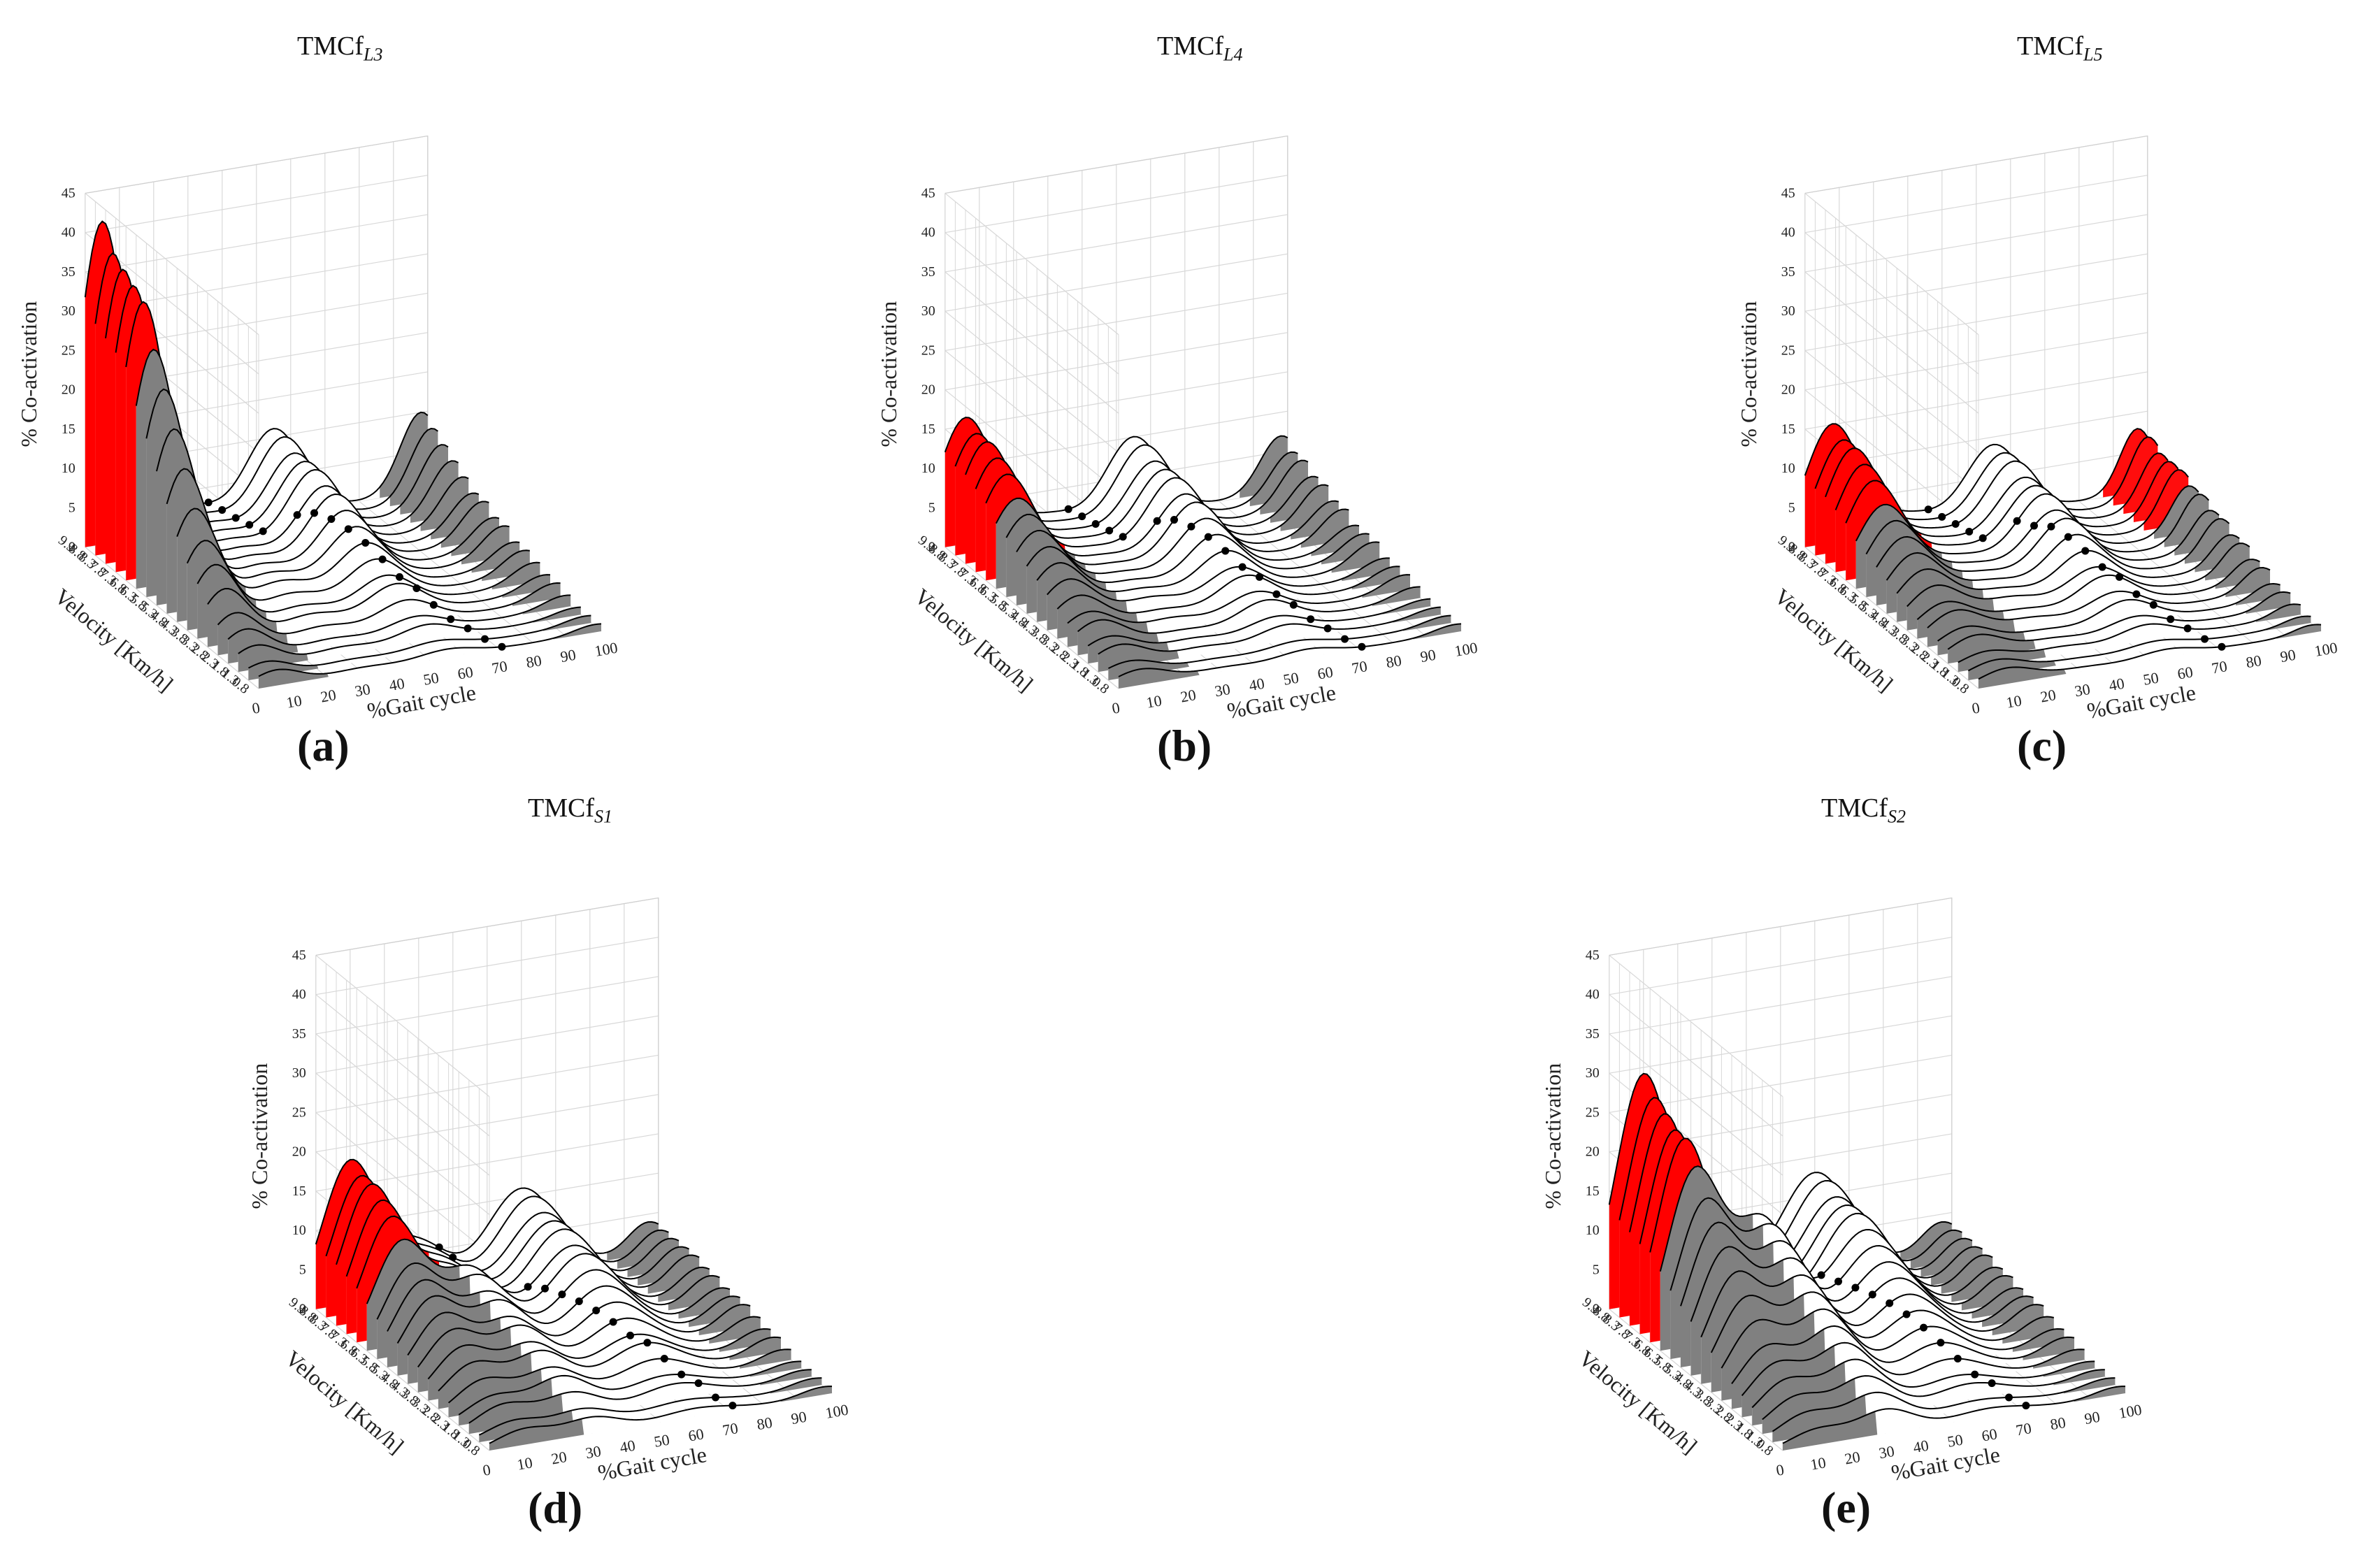  What do you see at coordinates (1184, 746) in the screenshot?
I see `figure-label-b: (b)` at bounding box center [1184, 746].